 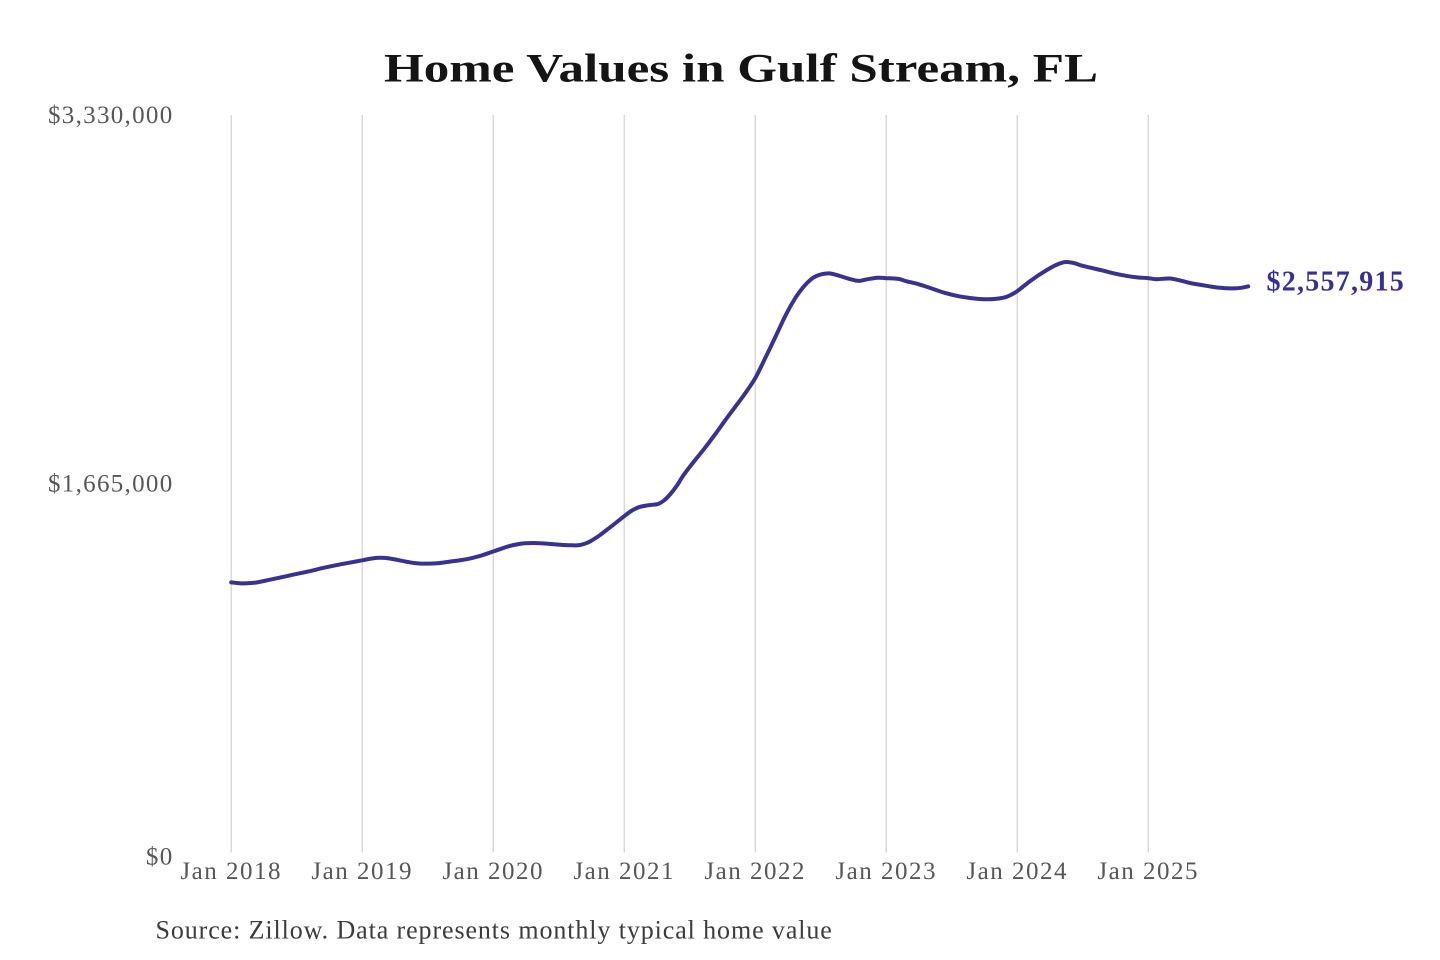 I want to click on svg-text: Jan 2022, so click(x=755, y=871).